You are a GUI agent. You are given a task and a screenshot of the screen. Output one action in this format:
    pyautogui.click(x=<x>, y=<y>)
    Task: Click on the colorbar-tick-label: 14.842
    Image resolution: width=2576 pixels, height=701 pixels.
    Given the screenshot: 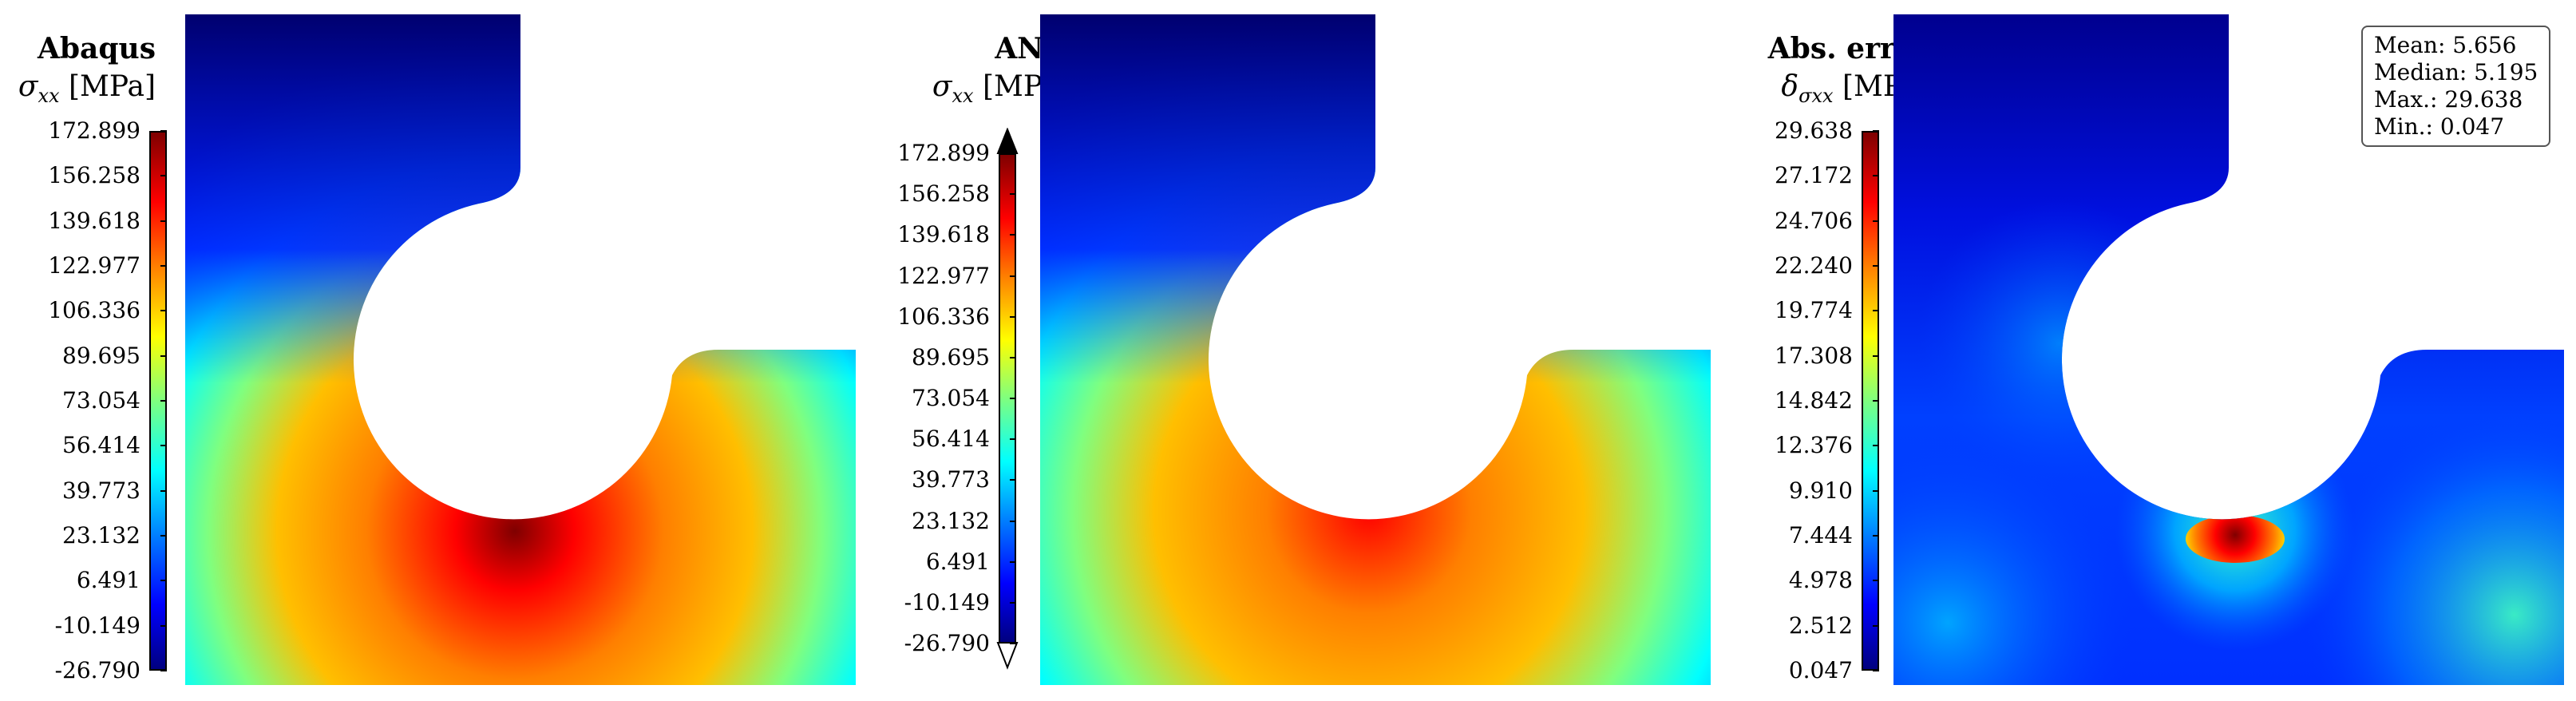 What is the action you would take?
    pyautogui.click(x=1814, y=400)
    